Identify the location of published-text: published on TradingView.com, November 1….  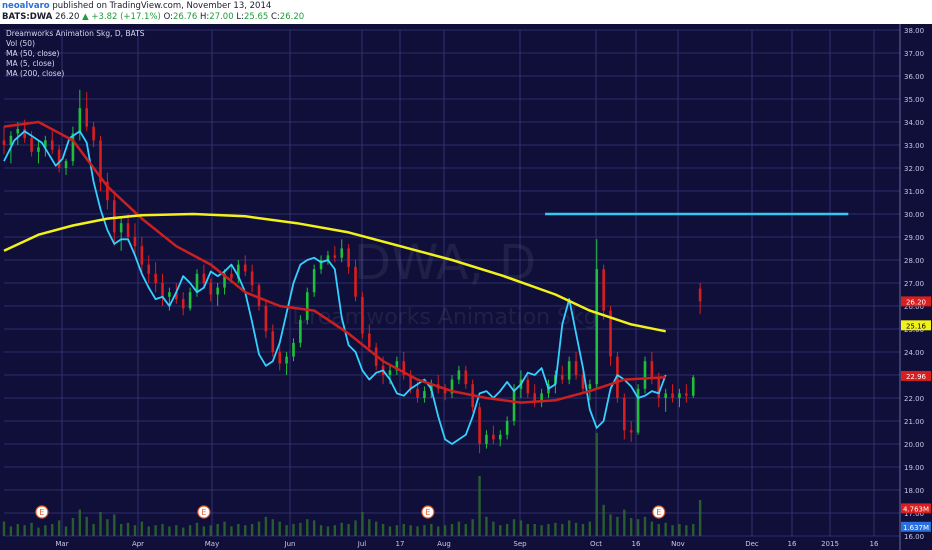
(162, 6).